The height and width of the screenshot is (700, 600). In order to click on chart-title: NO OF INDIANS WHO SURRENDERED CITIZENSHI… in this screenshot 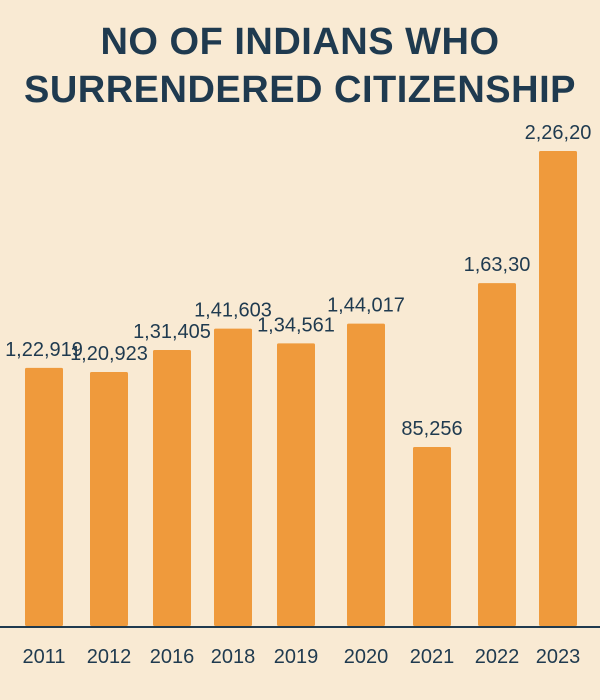, I will do `click(300, 66)`.